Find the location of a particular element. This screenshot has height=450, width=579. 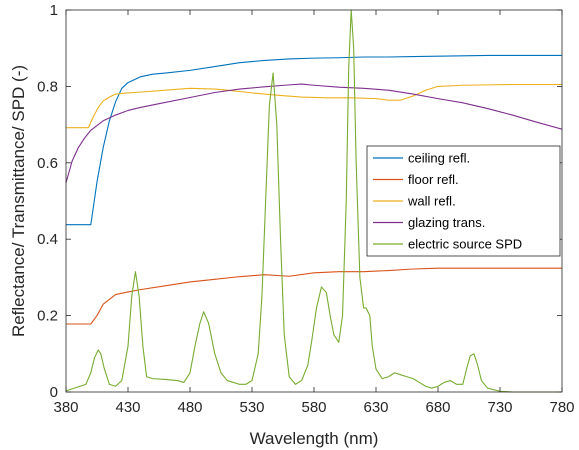

x-tick-label: 580 is located at coordinates (313, 407).